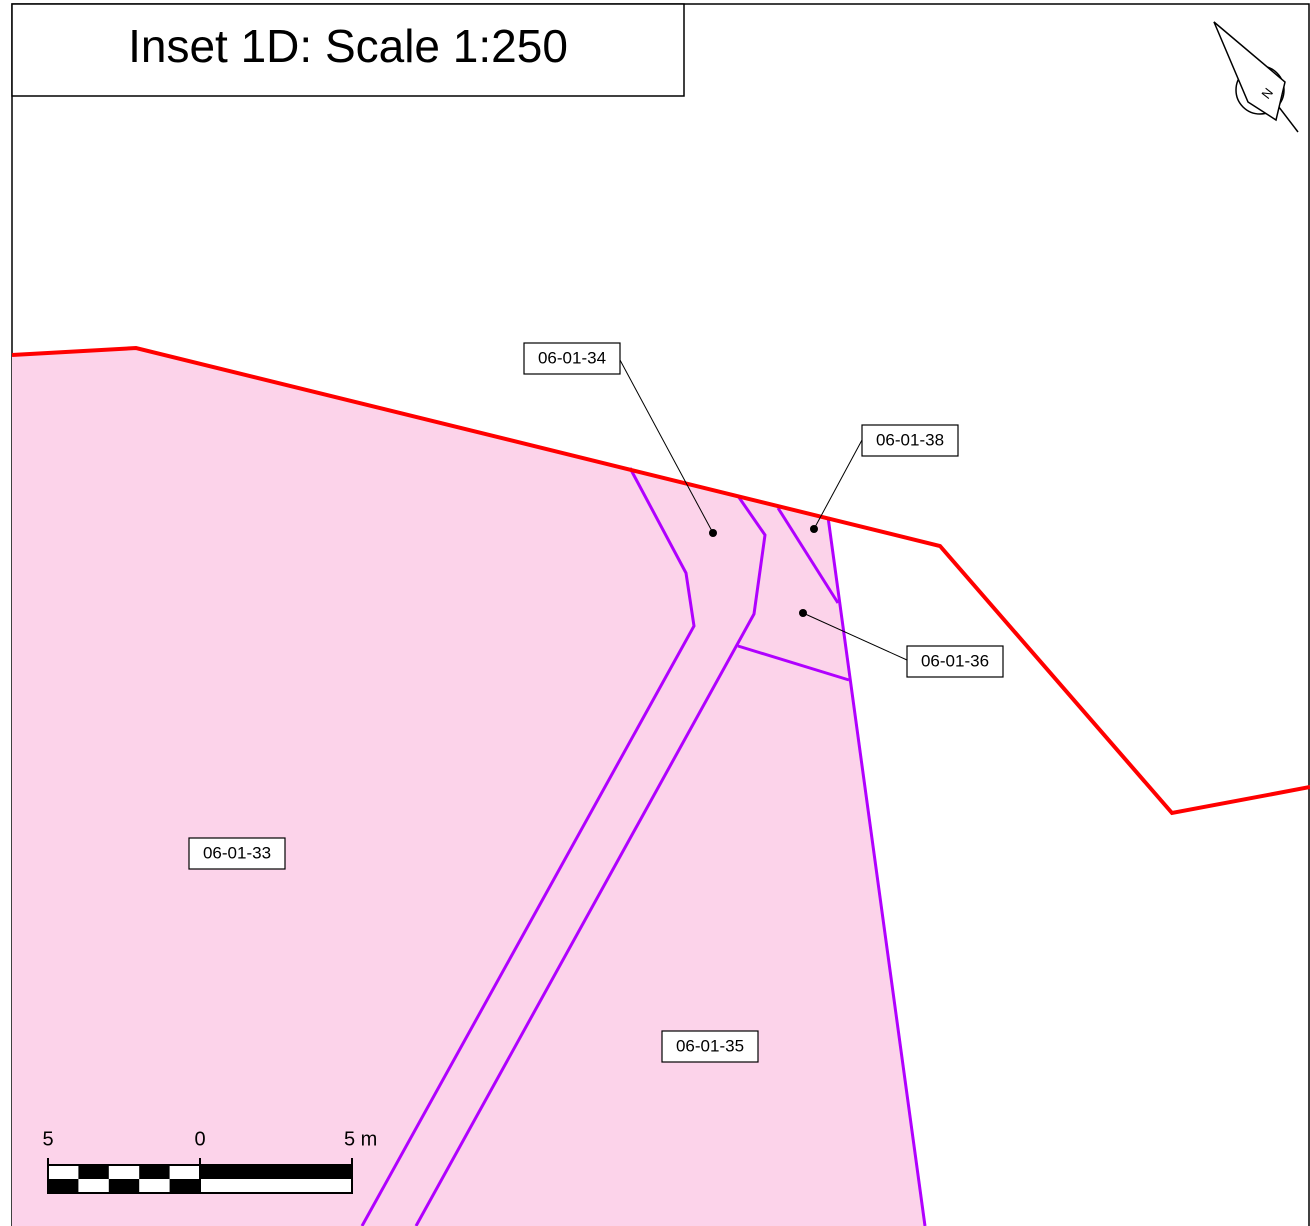  What do you see at coordinates (763, 571) in the screenshot?
I see `dots` at bounding box center [763, 571].